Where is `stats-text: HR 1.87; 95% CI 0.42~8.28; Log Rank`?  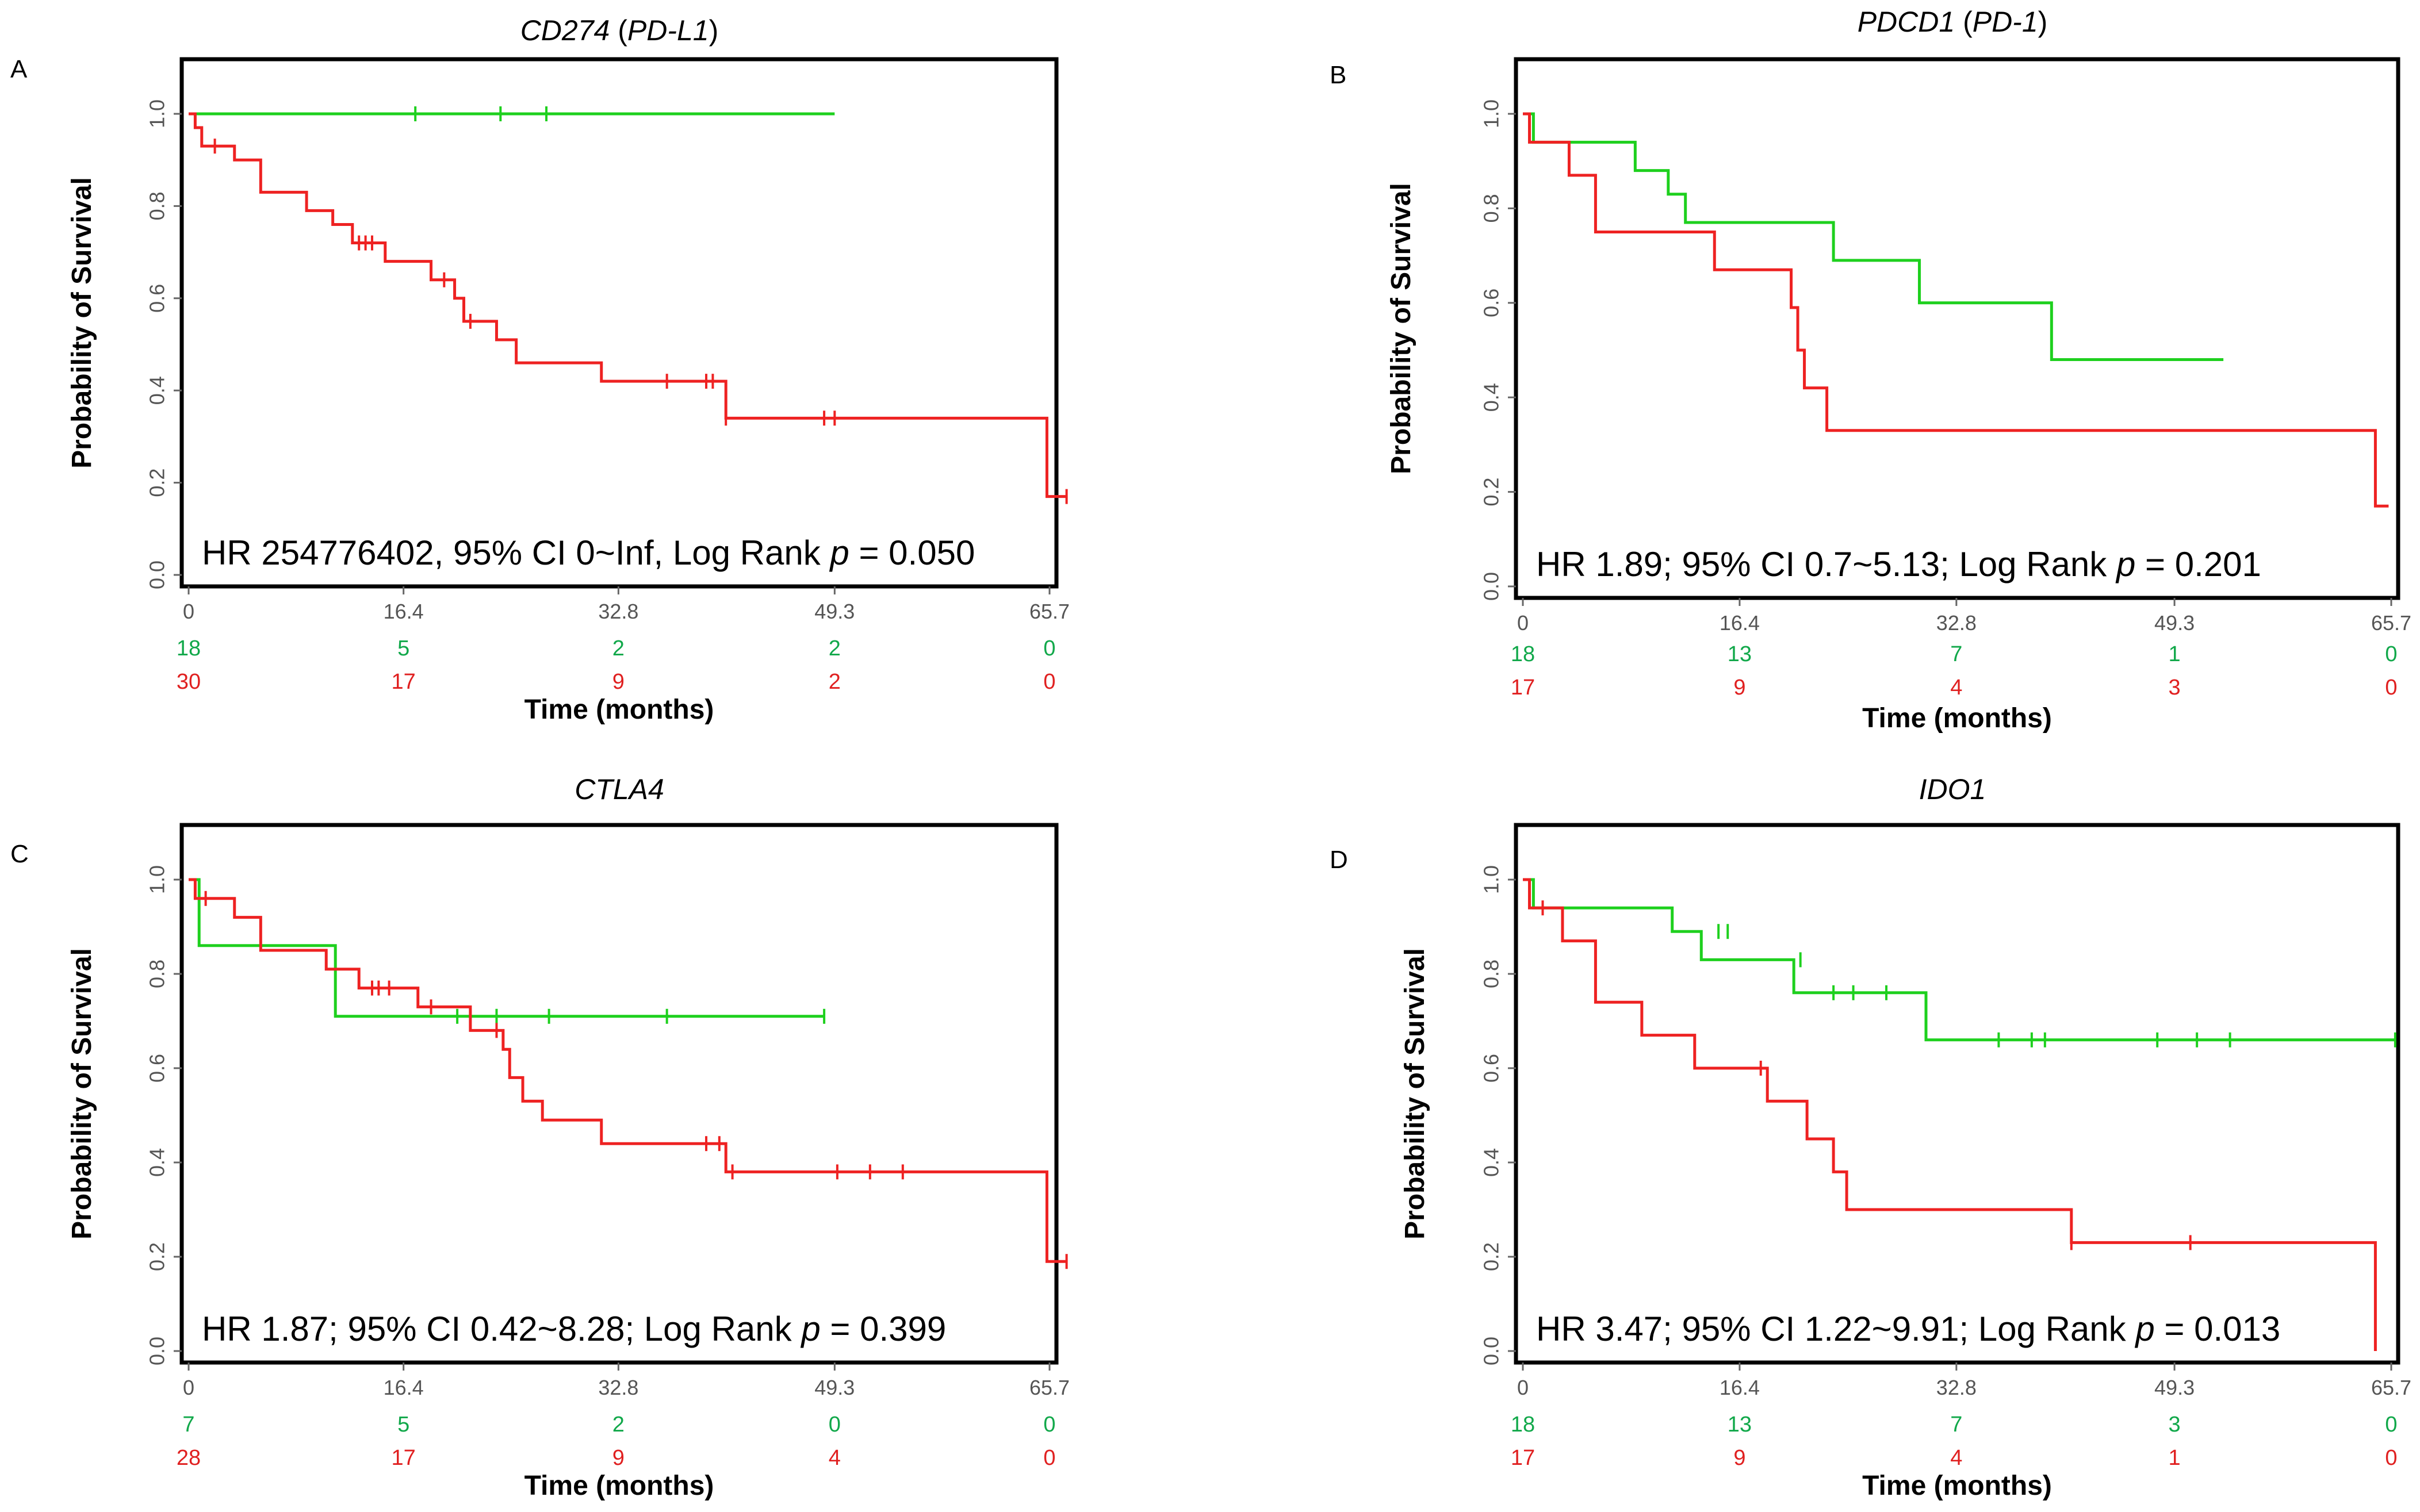 stats-text: HR 1.87; 95% CI 0.42~8.28; Log Rank is located at coordinates (501, 1329).